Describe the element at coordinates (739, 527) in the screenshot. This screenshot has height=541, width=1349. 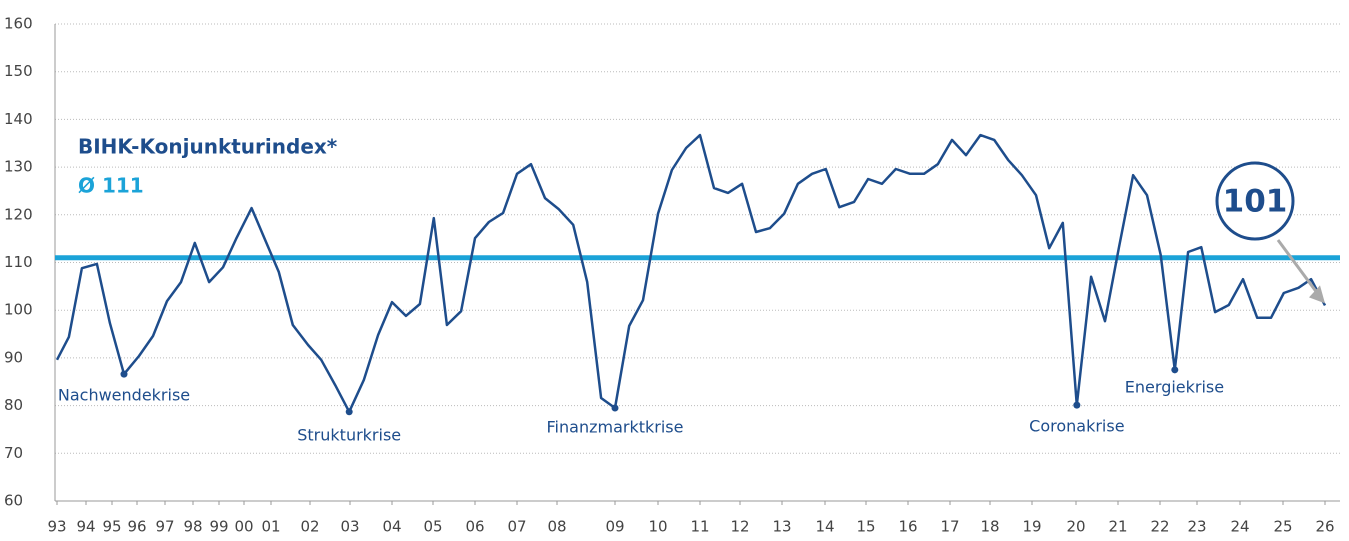
I see `x-tick-label: 12` at that location.